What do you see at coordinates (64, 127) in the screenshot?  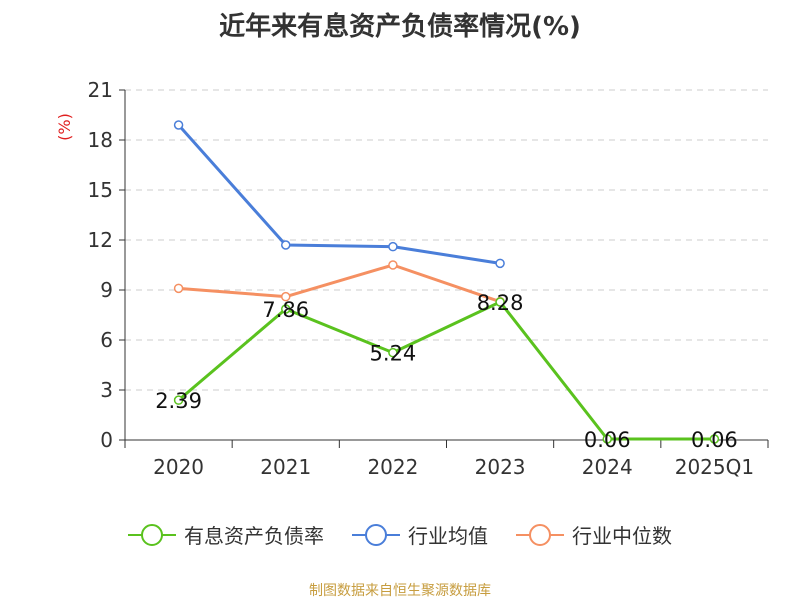 I see `y-axis-unit: (%)` at bounding box center [64, 127].